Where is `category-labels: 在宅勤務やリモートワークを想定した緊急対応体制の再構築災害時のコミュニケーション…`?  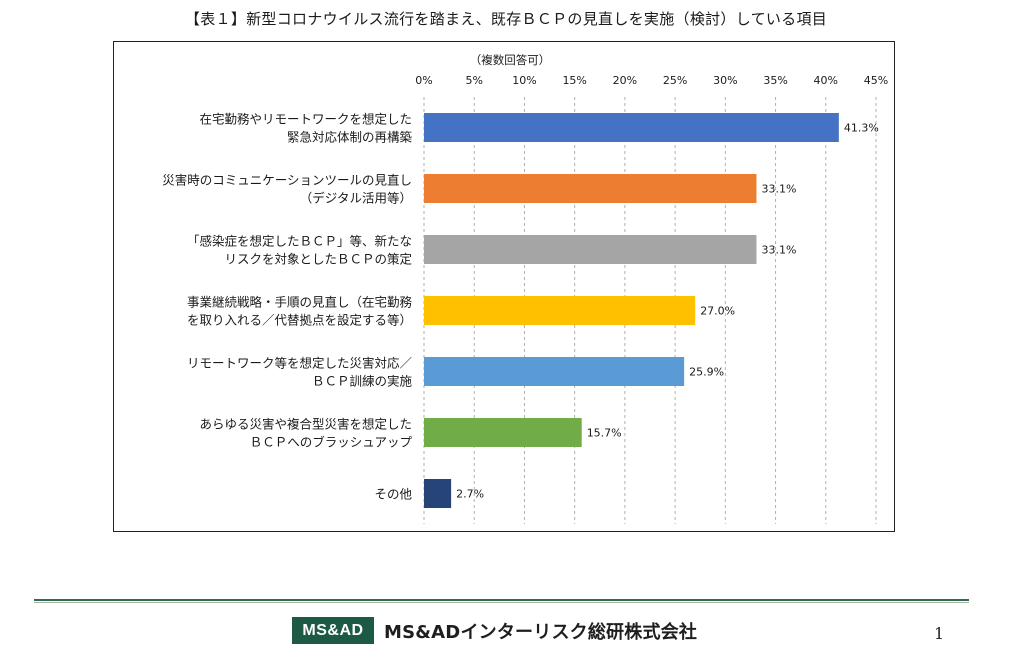 category-labels: 在宅勤務やリモートワークを想定した緊急対応体制の再構築災害時のコミュニケーション… is located at coordinates (287, 307).